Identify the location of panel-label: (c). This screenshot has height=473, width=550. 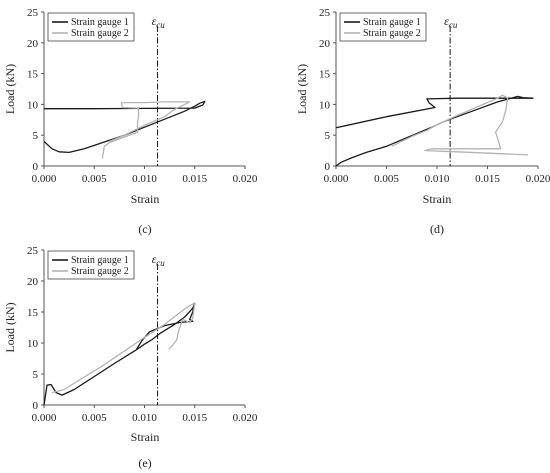
(144, 229).